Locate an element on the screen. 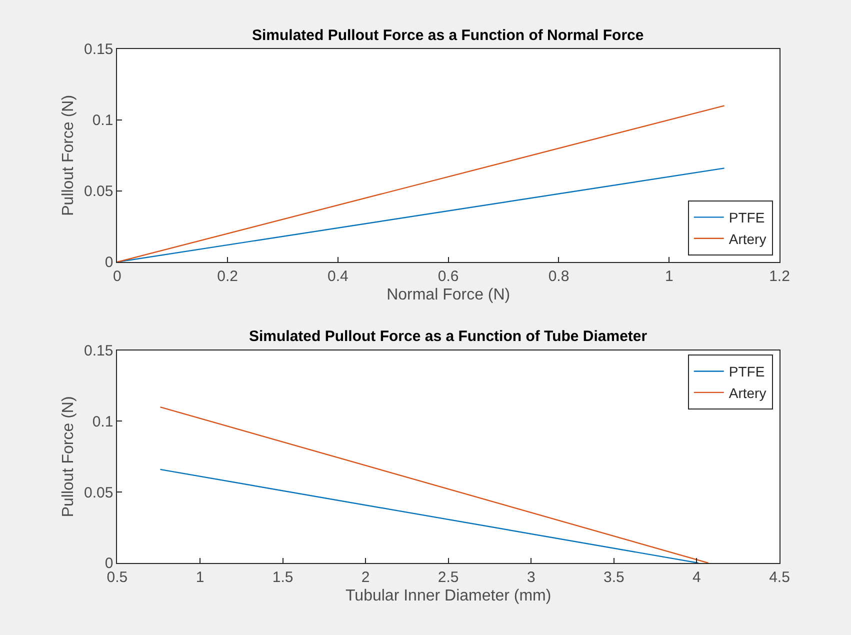 The width and height of the screenshot is (851, 635). x-tick-label: 3 is located at coordinates (531, 577).